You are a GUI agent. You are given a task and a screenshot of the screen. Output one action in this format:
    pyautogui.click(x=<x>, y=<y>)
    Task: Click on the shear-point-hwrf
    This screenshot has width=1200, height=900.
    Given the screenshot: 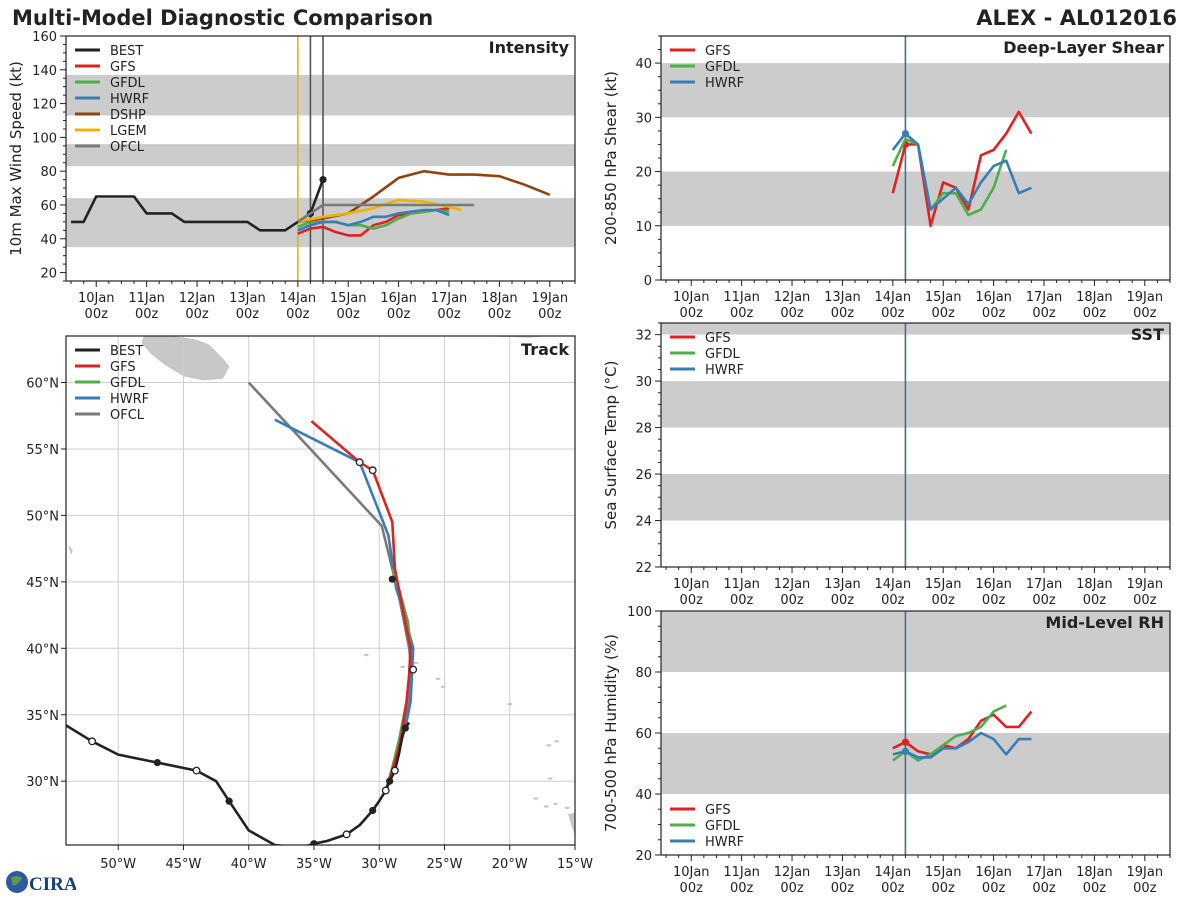 What is the action you would take?
    pyautogui.click(x=905, y=134)
    